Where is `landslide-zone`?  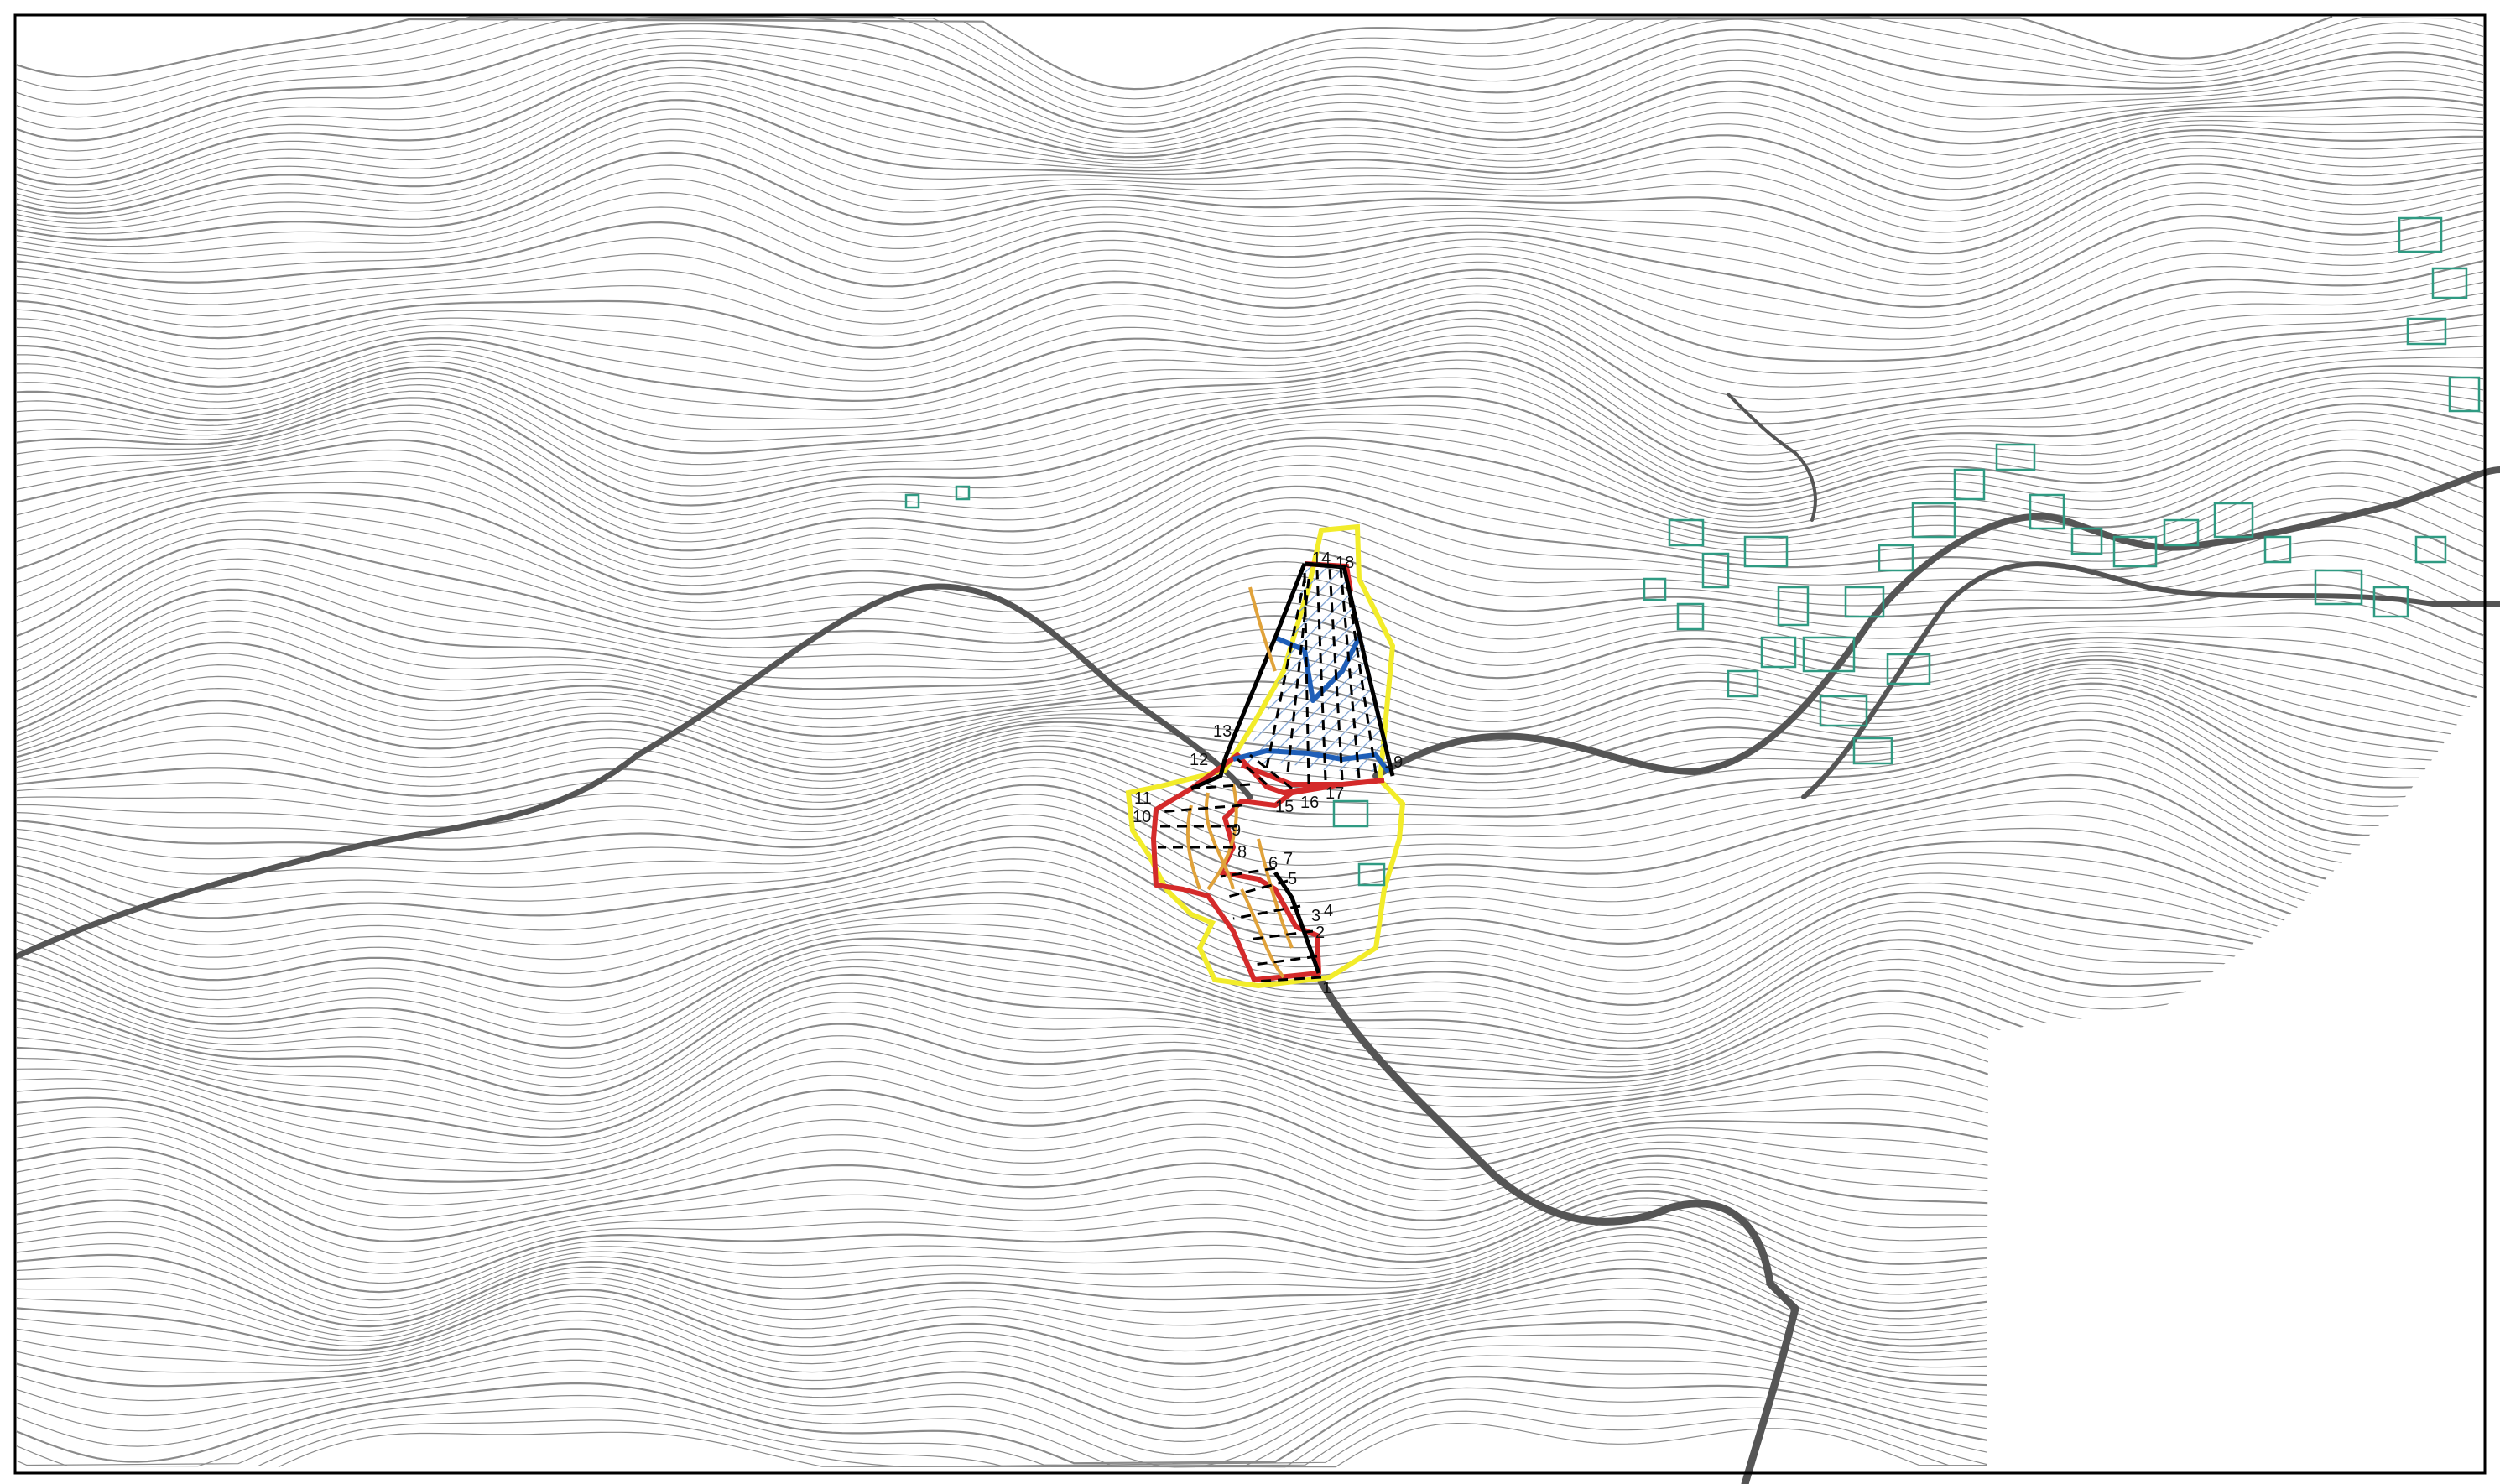 landslide-zone is located at coordinates (1265, 756).